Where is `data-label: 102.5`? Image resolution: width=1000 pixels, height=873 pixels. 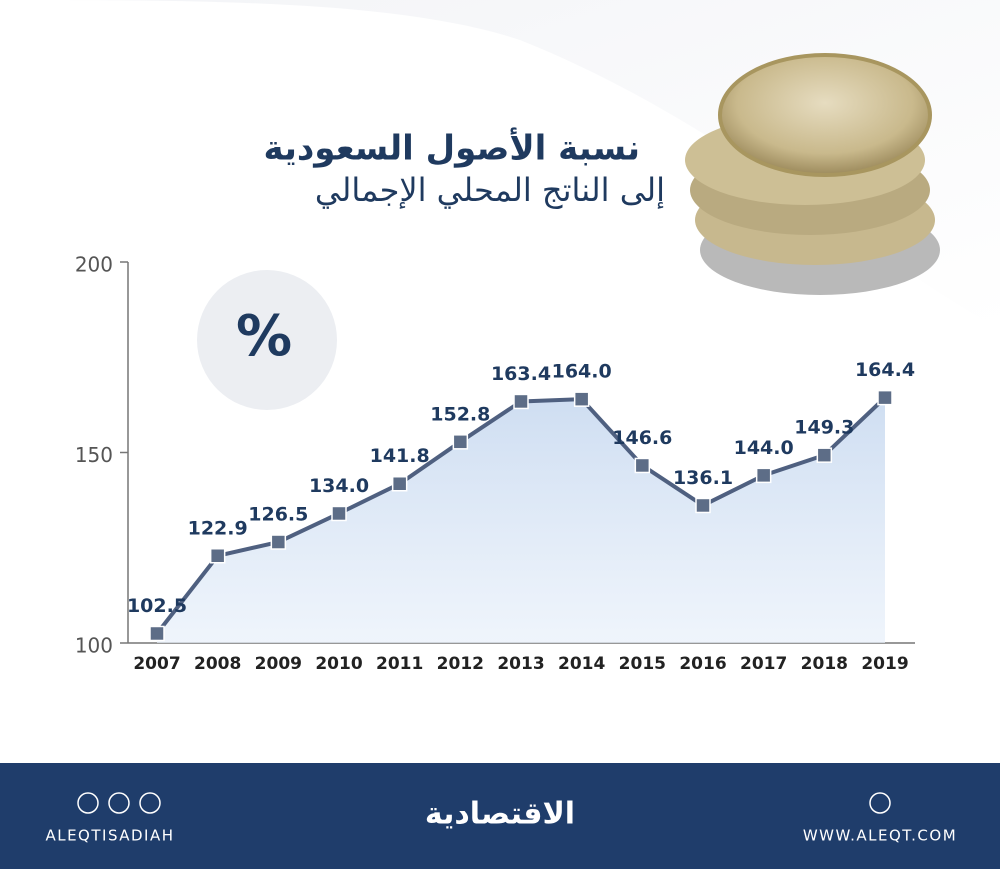
data-label: 102.5 is located at coordinates (157, 606).